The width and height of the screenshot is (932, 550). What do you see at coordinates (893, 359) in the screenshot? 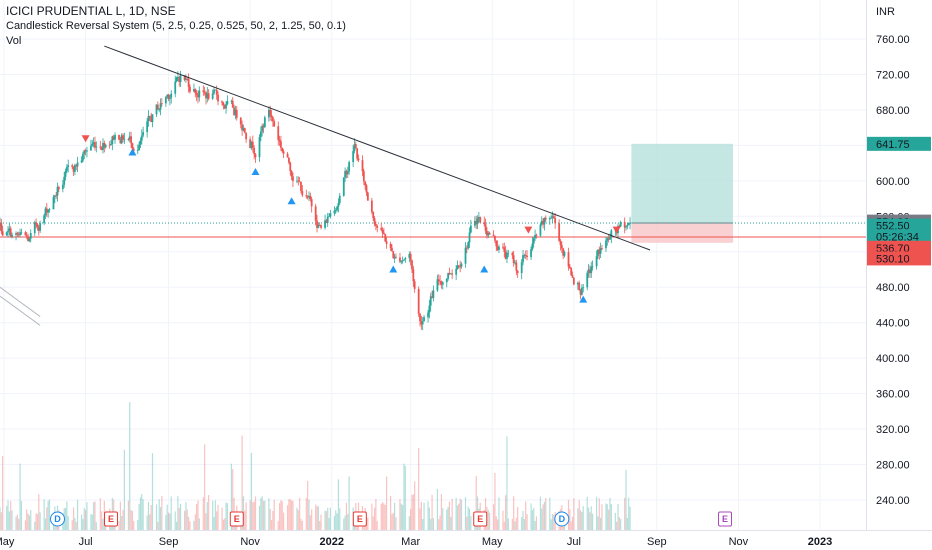
I see `price-tick-label: 400.00` at bounding box center [893, 359].